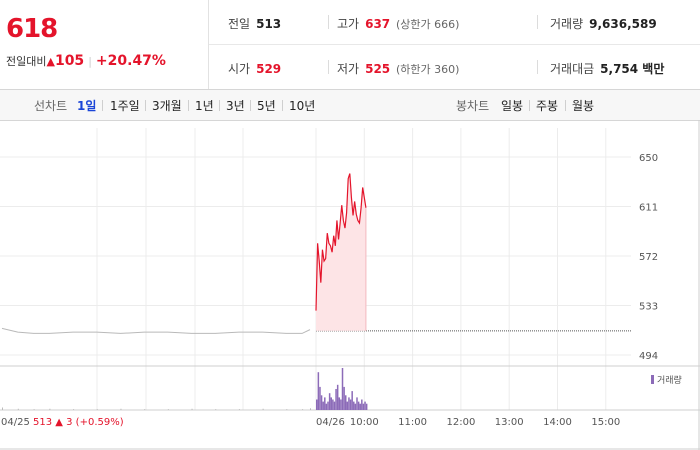 The height and width of the screenshot is (450, 700). Describe the element at coordinates (557, 422) in the screenshot. I see `x-tick-label: 14:00` at that location.